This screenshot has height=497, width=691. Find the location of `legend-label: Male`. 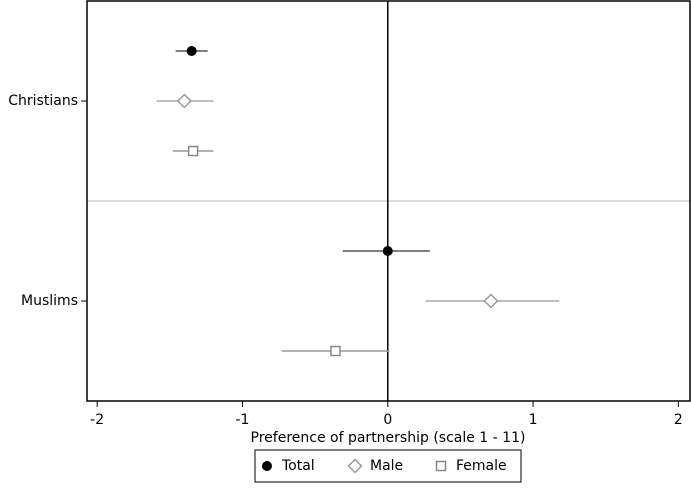

legend-label: Male is located at coordinates (386, 466).